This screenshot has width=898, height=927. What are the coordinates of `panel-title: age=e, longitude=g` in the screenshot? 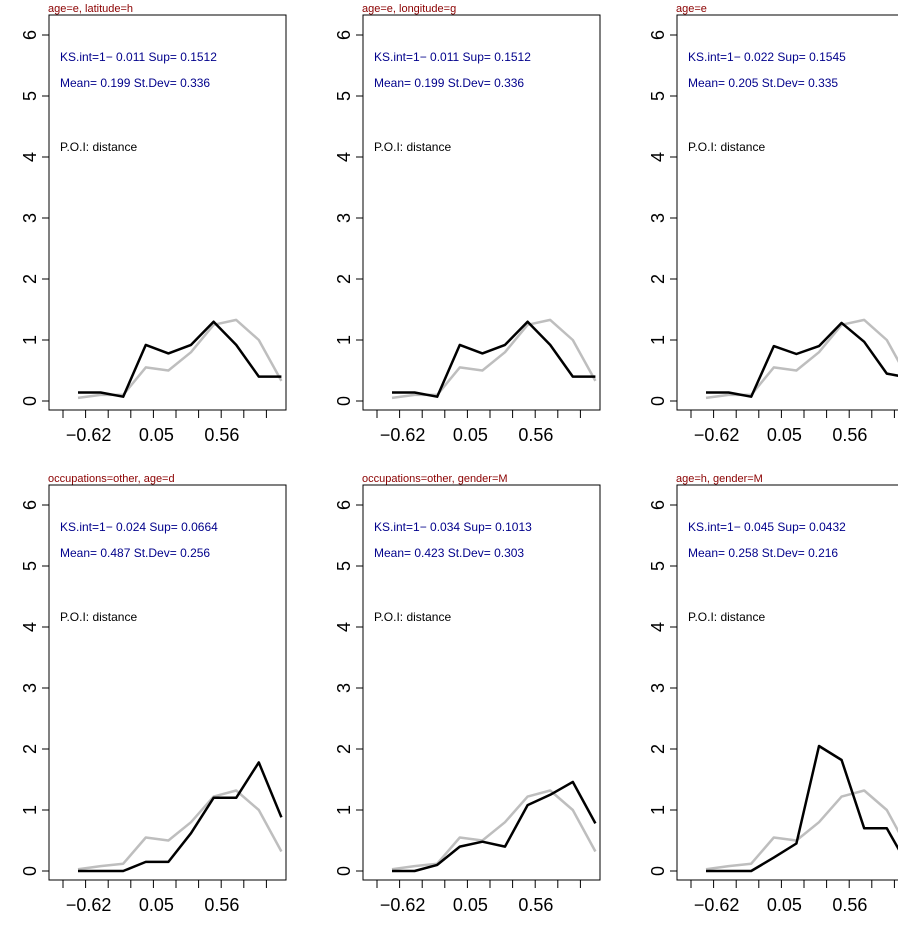 It's located at (409, 9).